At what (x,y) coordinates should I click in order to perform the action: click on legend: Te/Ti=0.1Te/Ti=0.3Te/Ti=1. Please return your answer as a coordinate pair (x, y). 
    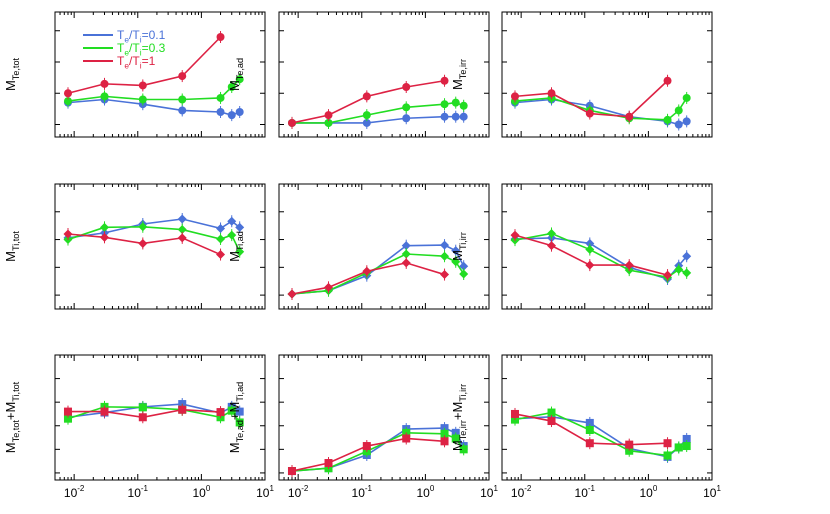
    Looking at the image, I should click on (124, 49).